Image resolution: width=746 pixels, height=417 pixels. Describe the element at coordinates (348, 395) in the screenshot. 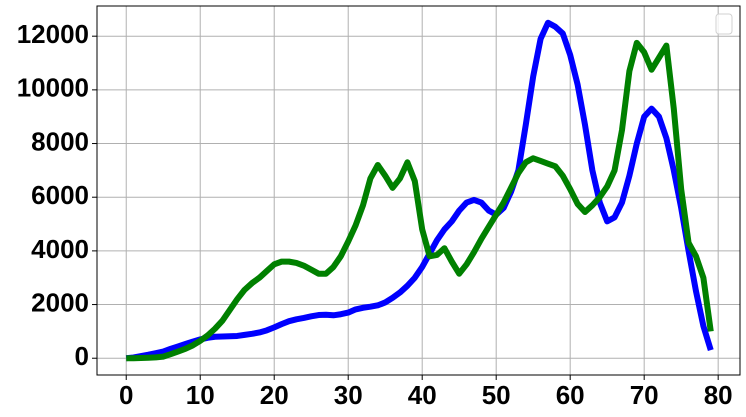

I see `x-tick-label: 30` at that location.